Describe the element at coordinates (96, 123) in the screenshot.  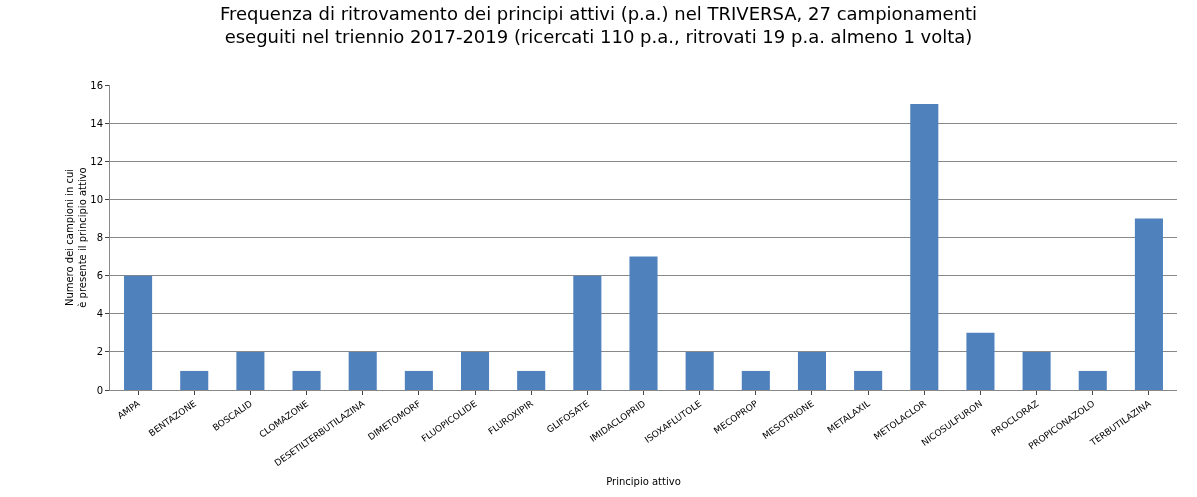
I see `y-tick-label: 14` at that location.